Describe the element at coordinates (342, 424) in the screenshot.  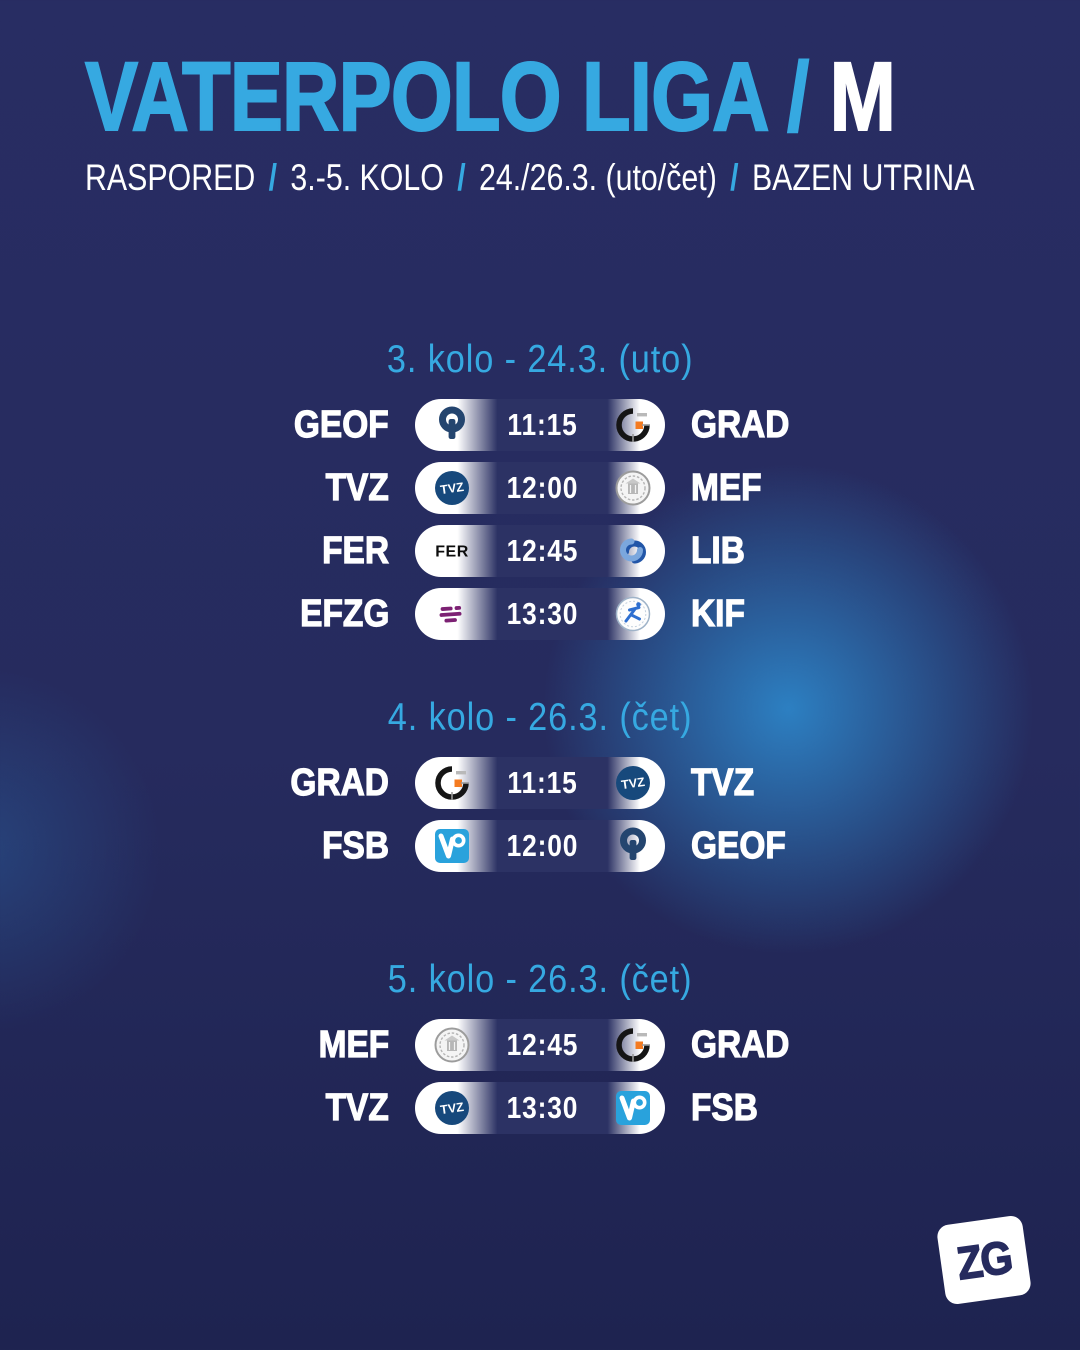
I see `team-name-home: GEOF` at that location.